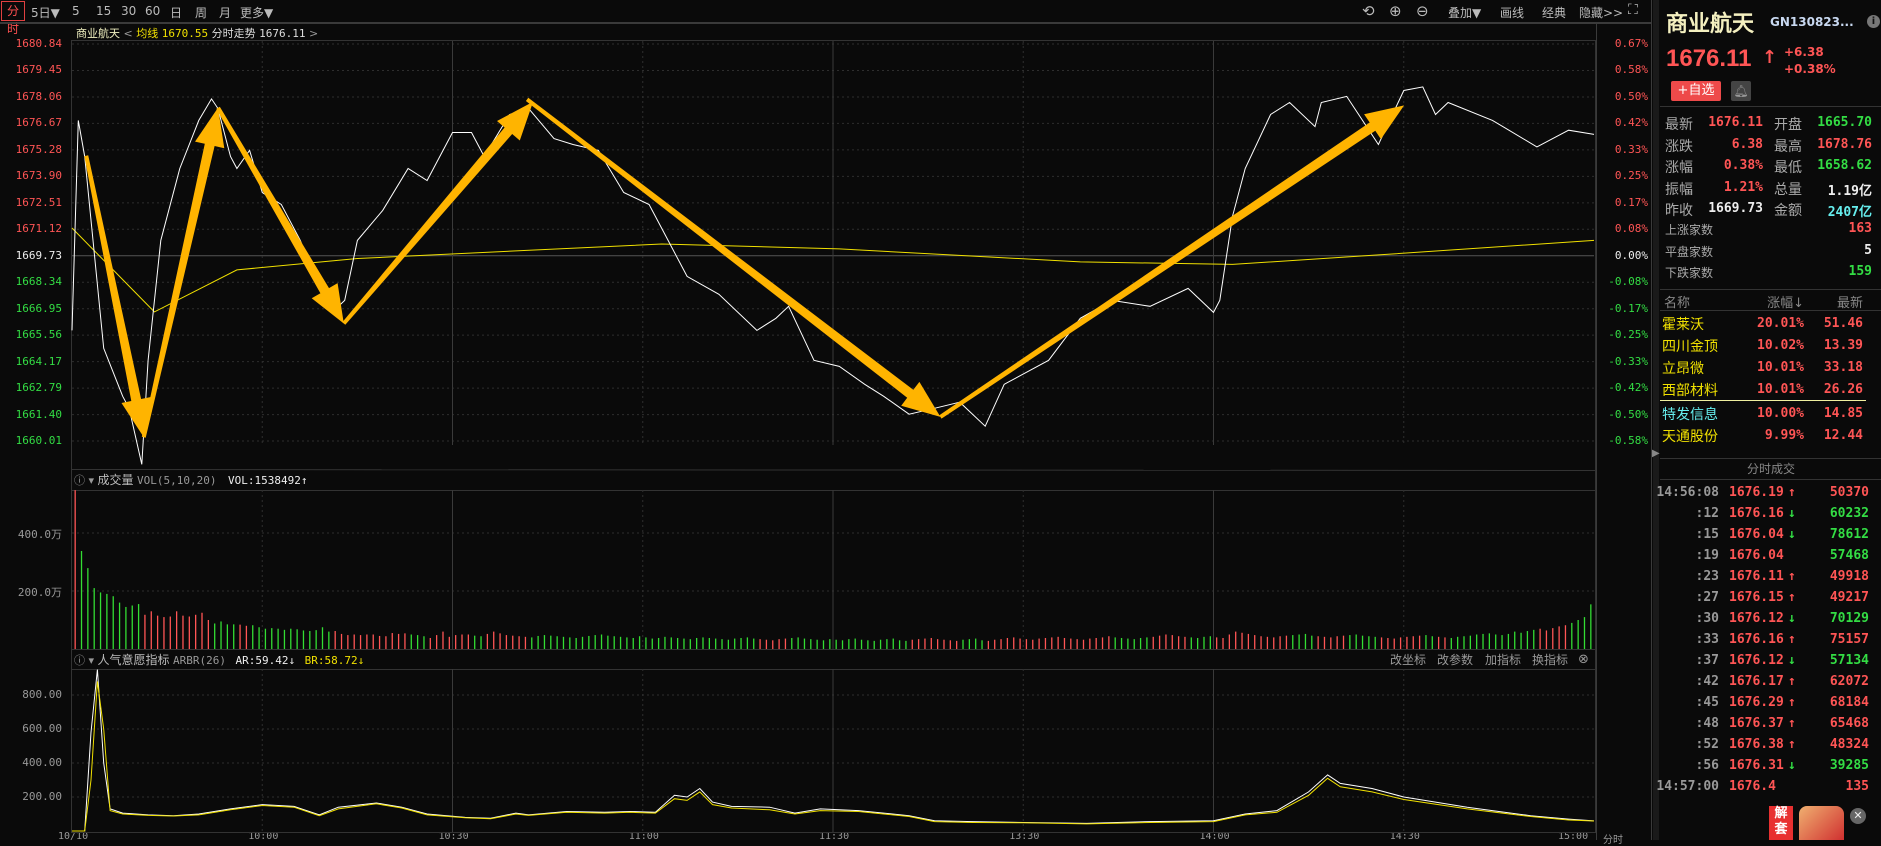  I want to click on trade-row: :45 1676.29 ↑ 68184, so click(1766, 703).